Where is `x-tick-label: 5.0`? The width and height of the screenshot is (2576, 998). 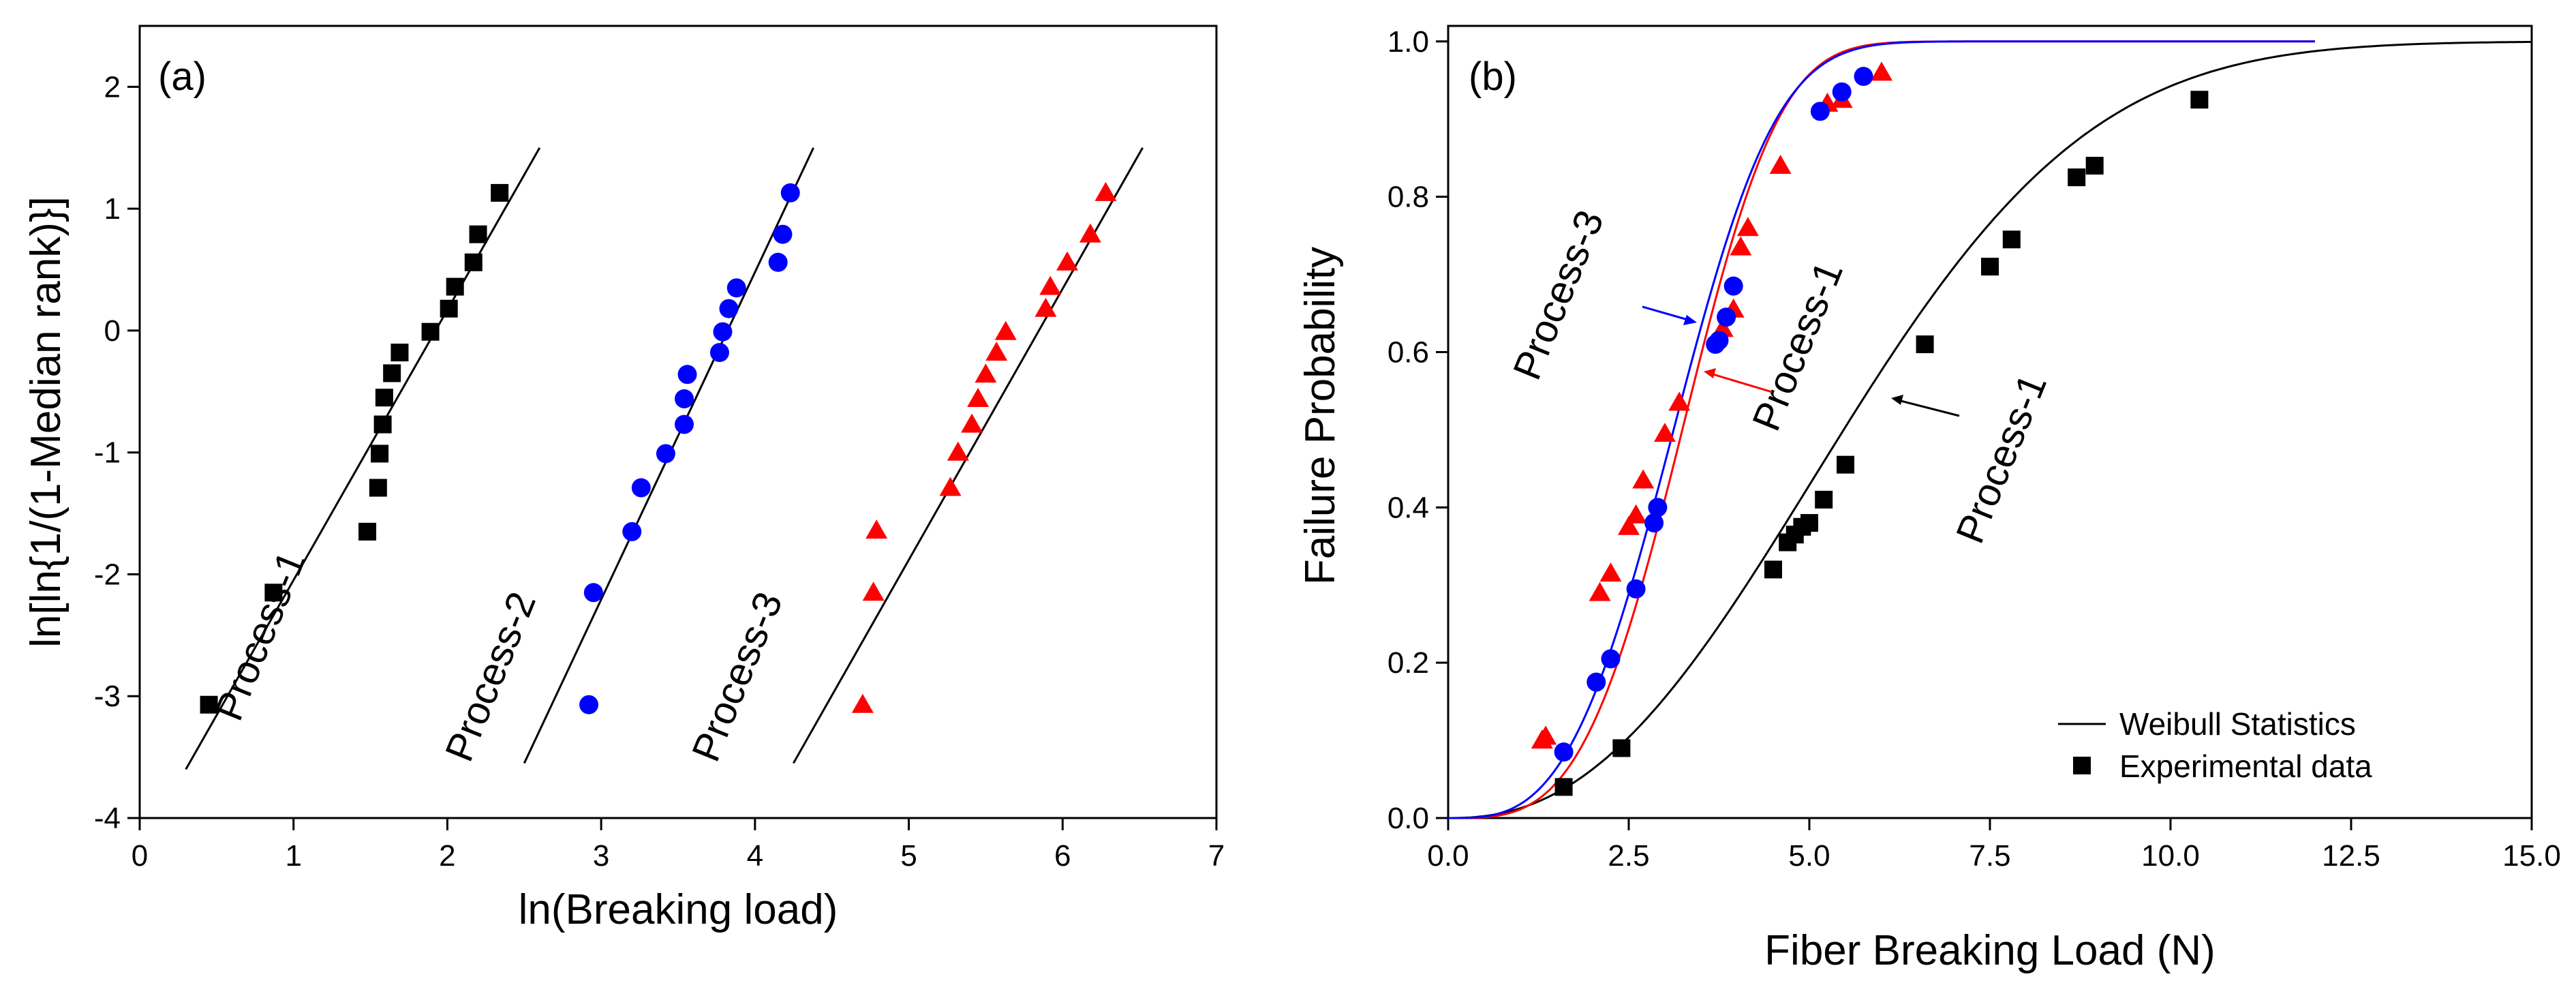 x-tick-label: 5.0 is located at coordinates (1809, 856).